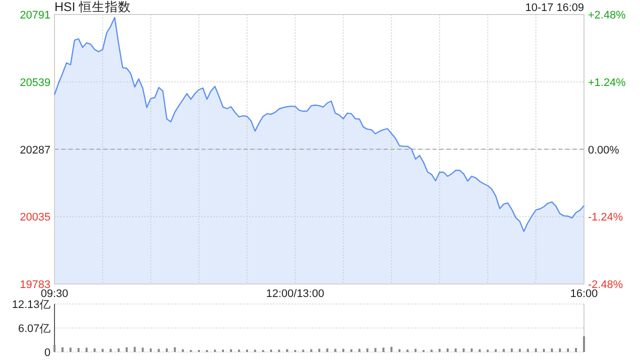 This screenshot has width=640, height=360. What do you see at coordinates (92, 7) in the screenshot?
I see `chart-title: HSI 恒生指数` at bounding box center [92, 7].